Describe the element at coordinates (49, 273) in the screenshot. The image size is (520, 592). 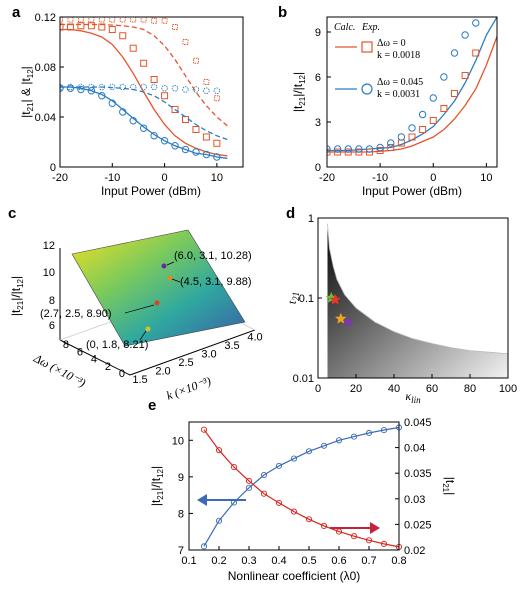
I see `c-ztick-label: 10` at that location.